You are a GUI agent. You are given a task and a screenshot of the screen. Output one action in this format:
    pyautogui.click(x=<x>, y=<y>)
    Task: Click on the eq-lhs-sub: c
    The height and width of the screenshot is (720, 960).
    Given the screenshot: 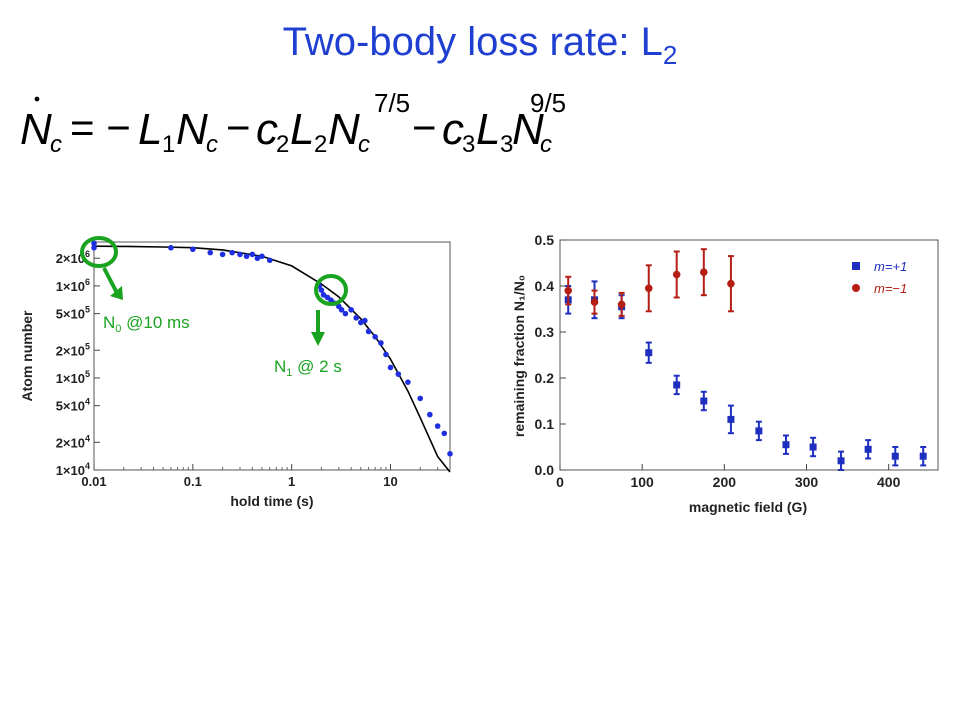 What is the action you would take?
    pyautogui.click(x=56, y=144)
    